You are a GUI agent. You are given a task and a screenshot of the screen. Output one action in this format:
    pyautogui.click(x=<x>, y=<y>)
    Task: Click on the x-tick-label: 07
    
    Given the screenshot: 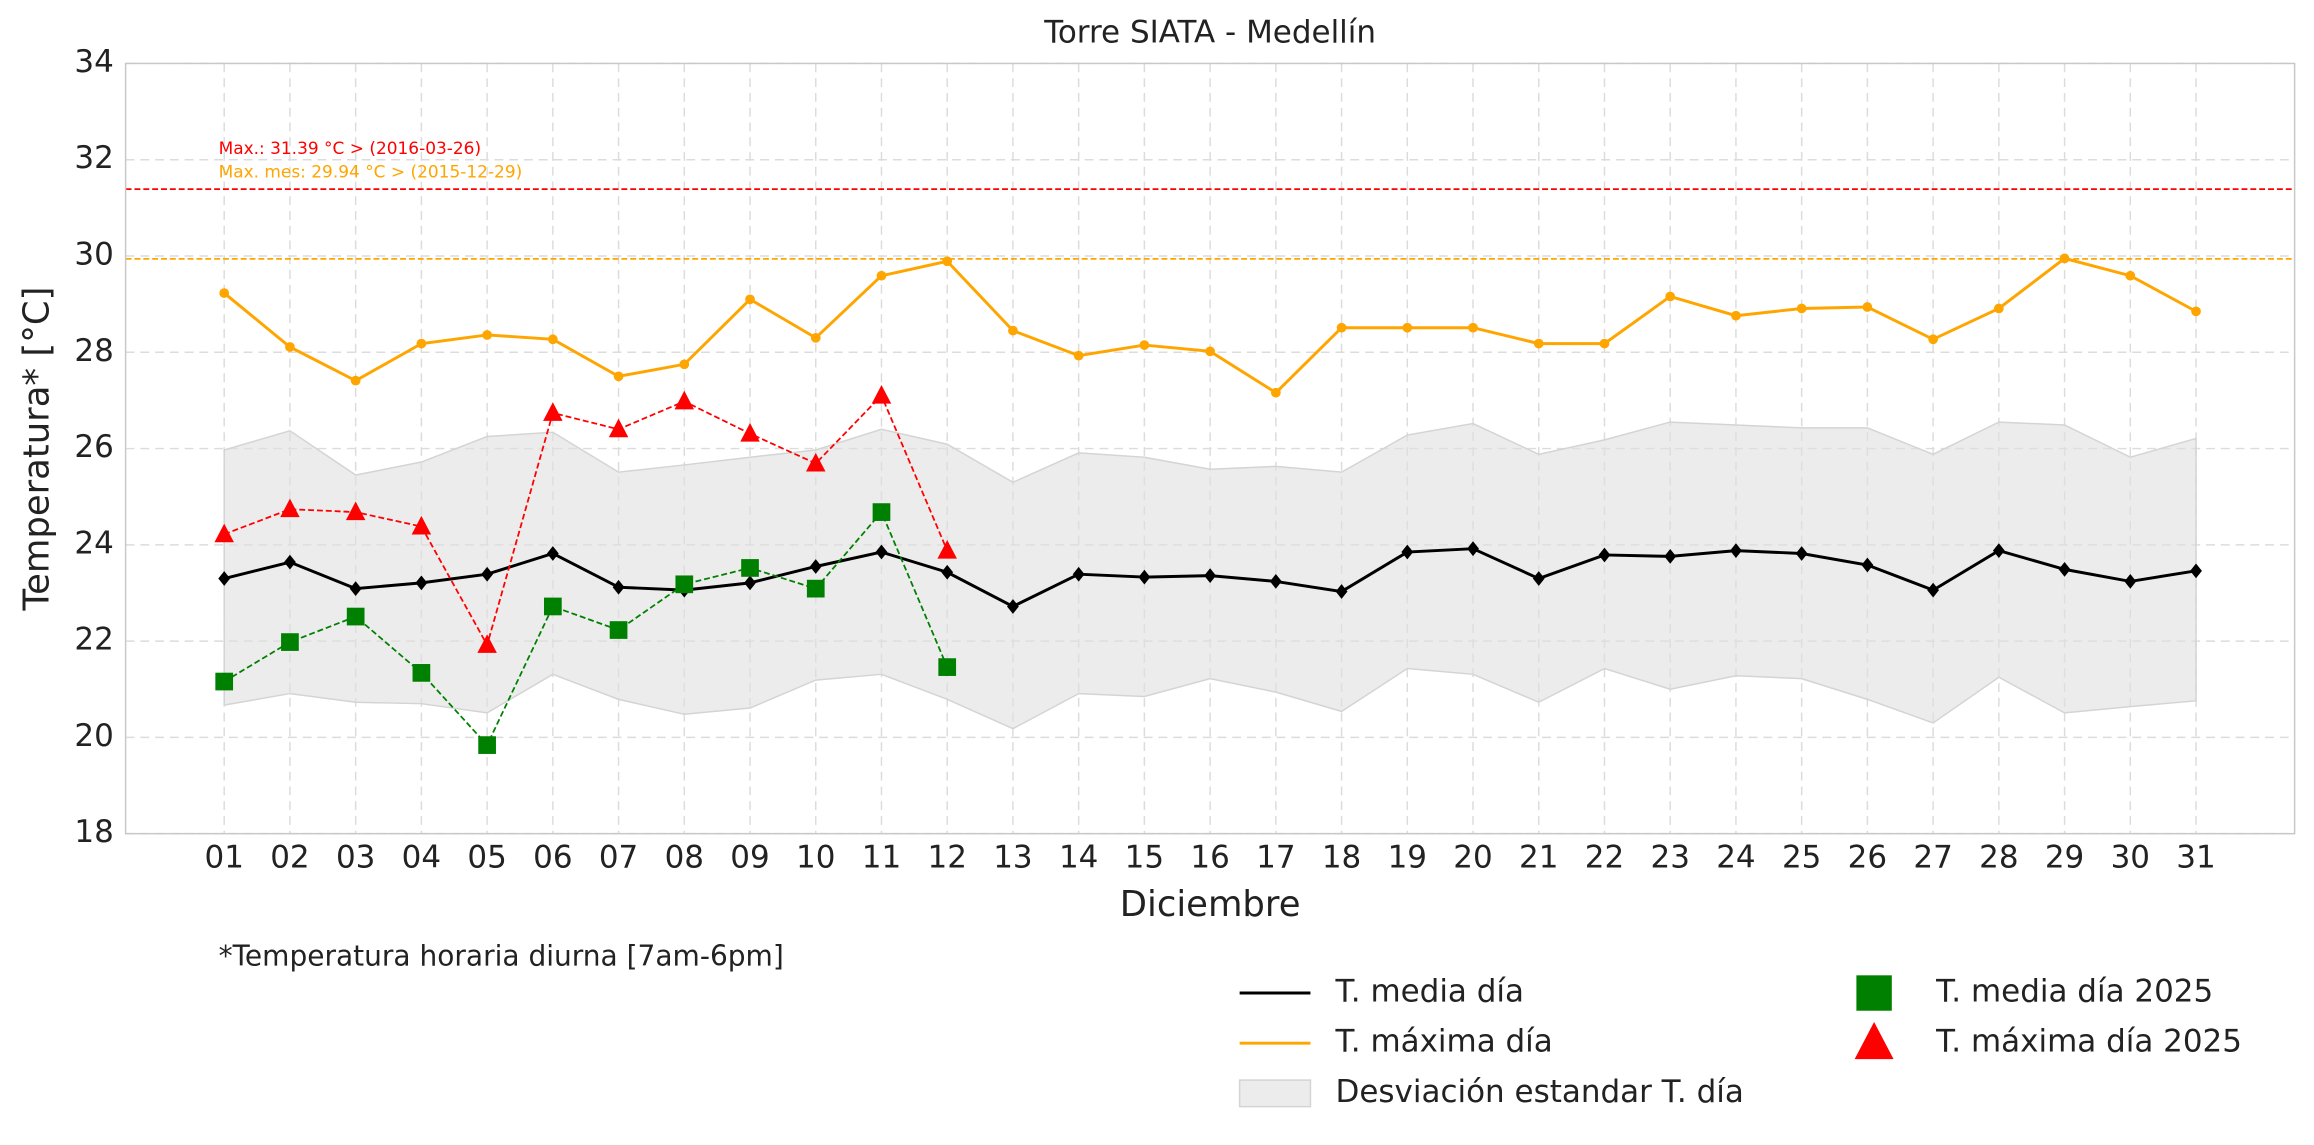 What is the action you would take?
    pyautogui.click(x=618, y=857)
    